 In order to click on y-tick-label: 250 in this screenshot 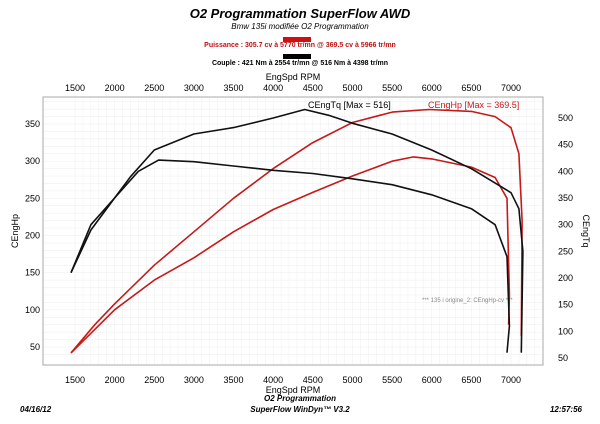, I will do `click(32, 198)`.